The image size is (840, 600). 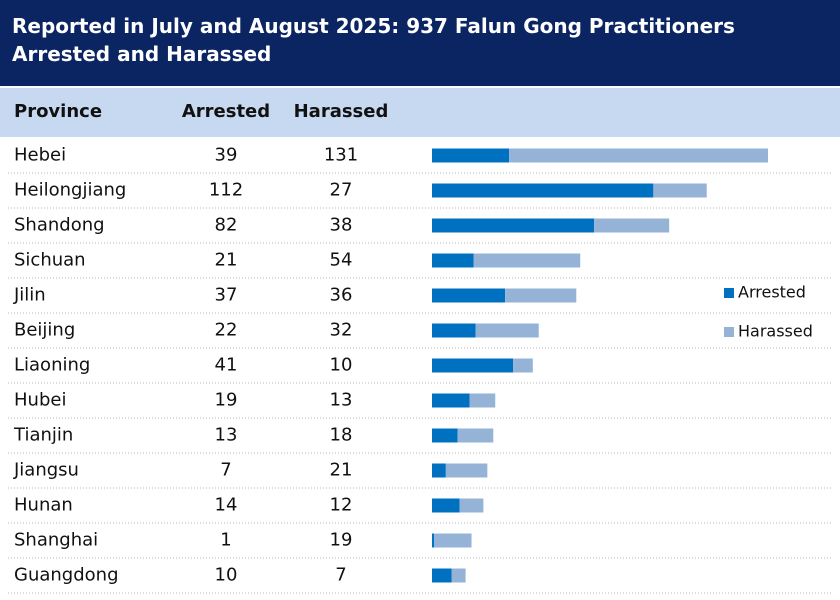 What do you see at coordinates (226, 111) in the screenshot?
I see `column-header: Arrested` at bounding box center [226, 111].